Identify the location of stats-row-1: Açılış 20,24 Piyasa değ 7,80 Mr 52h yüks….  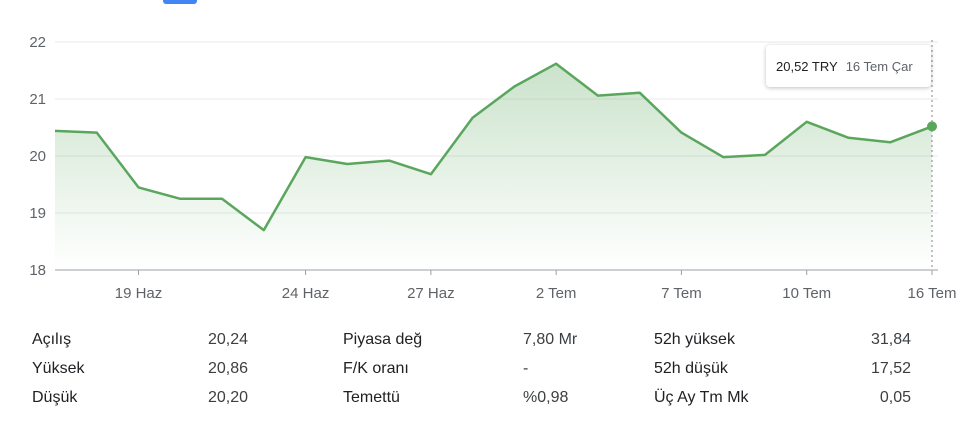
(480, 340).